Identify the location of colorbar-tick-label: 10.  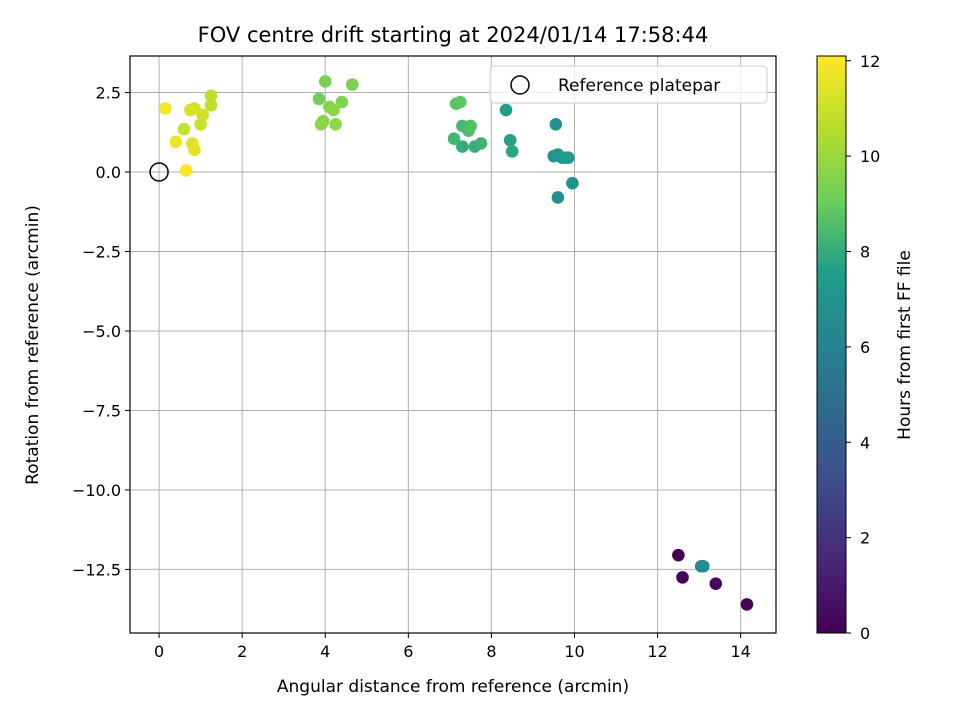
(870, 156).